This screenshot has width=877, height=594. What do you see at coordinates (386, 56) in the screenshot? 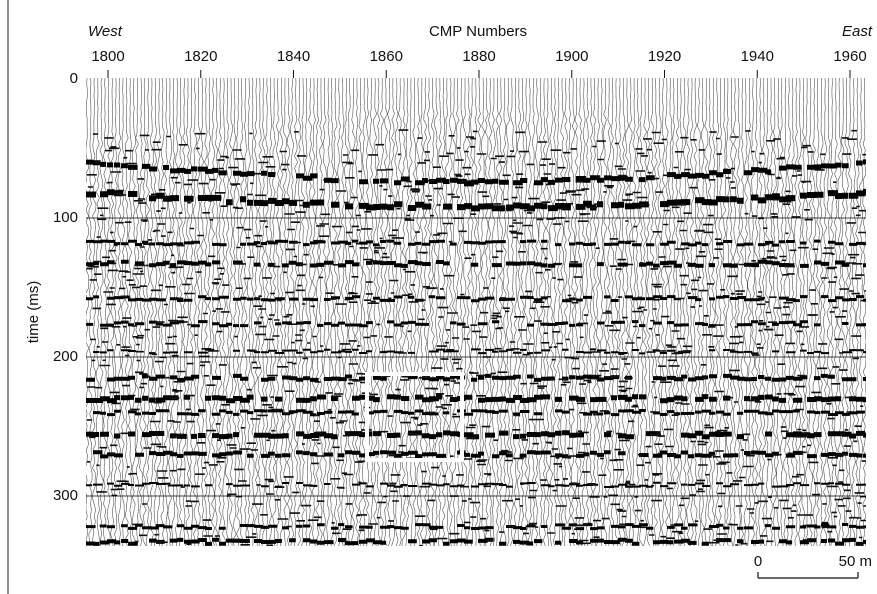
I see `x-tick-label: 1860` at bounding box center [386, 56].